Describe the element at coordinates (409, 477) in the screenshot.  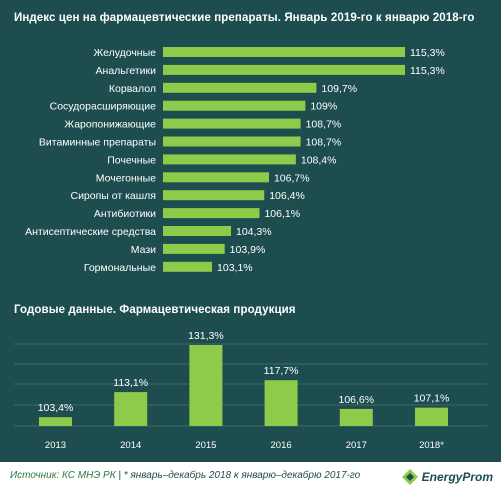
I see `energyprom-logo-icon` at that location.